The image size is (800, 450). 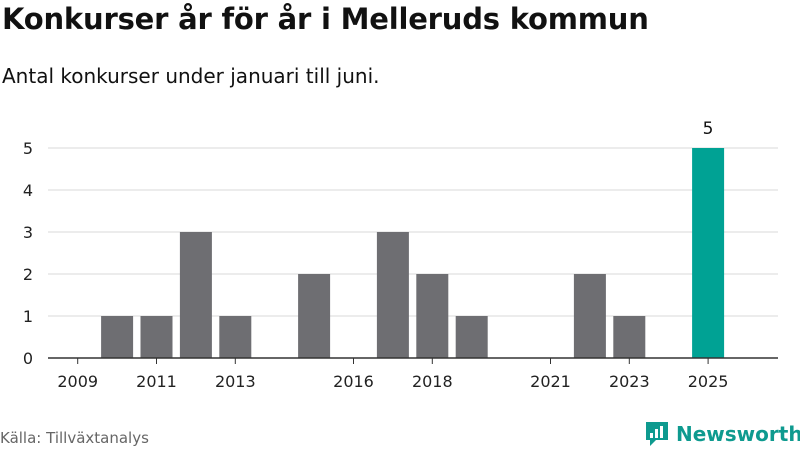 What do you see at coordinates (471, 337) in the screenshot?
I see `bar-2019` at bounding box center [471, 337].